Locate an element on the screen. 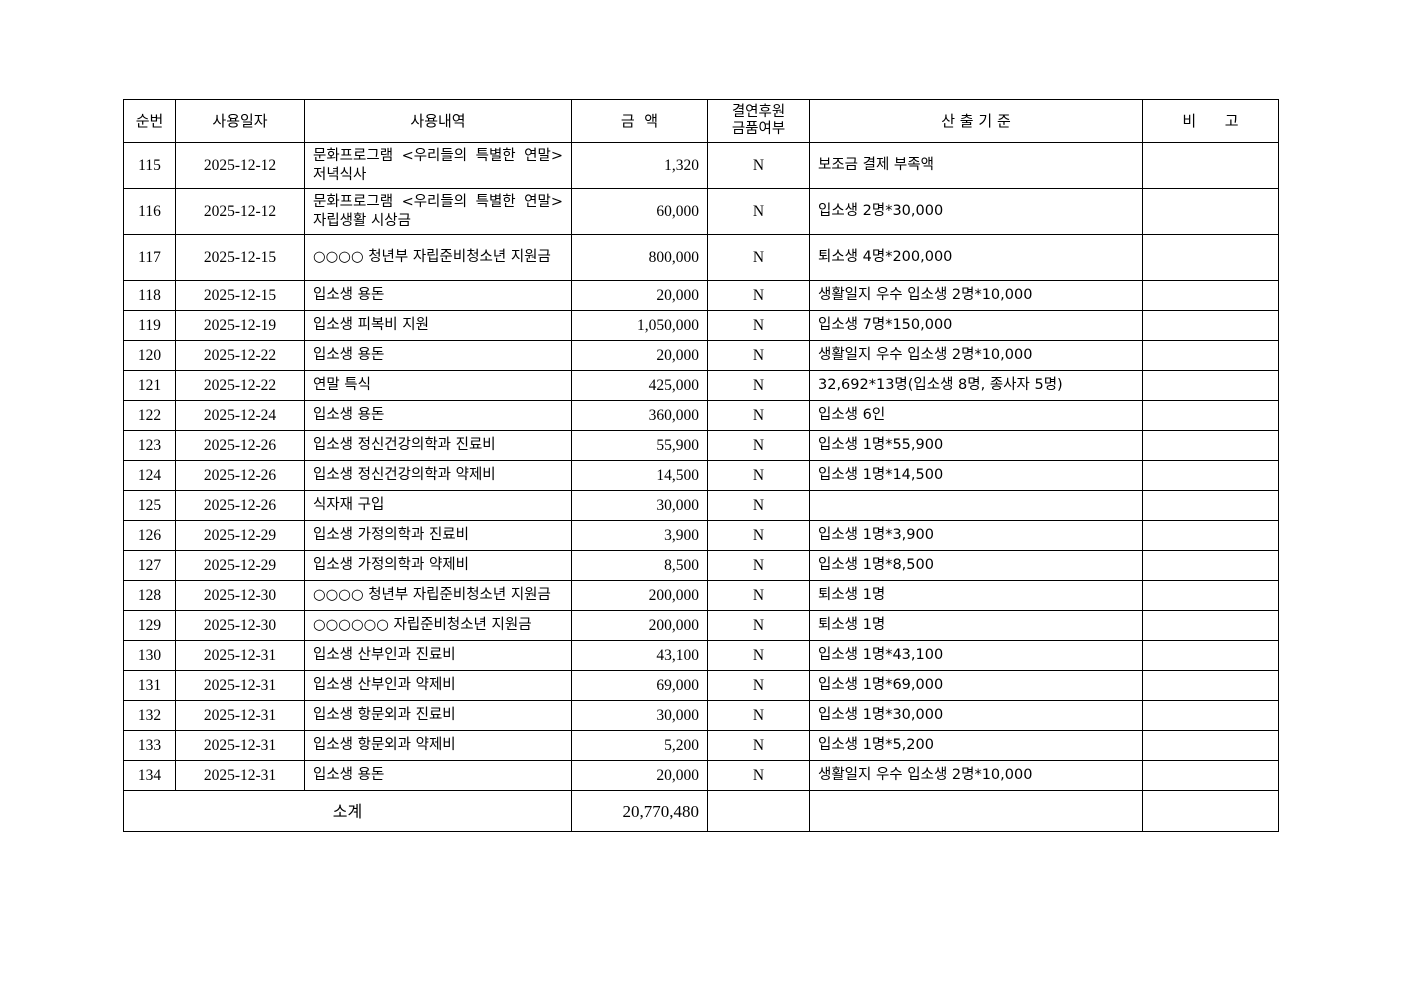 Image resolution: width=1403 pixels, height=992 pixels. row-number: 132 is located at coordinates (149, 715).